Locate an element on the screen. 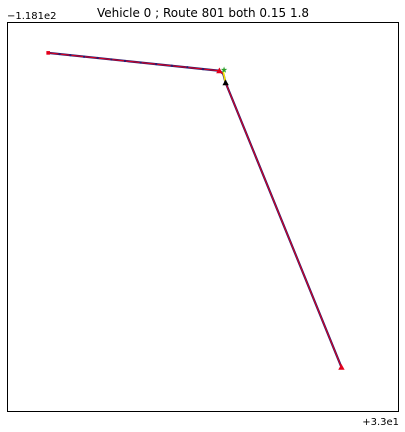  x-axis-offset-label: +3.3e1 is located at coordinates (380, 422).